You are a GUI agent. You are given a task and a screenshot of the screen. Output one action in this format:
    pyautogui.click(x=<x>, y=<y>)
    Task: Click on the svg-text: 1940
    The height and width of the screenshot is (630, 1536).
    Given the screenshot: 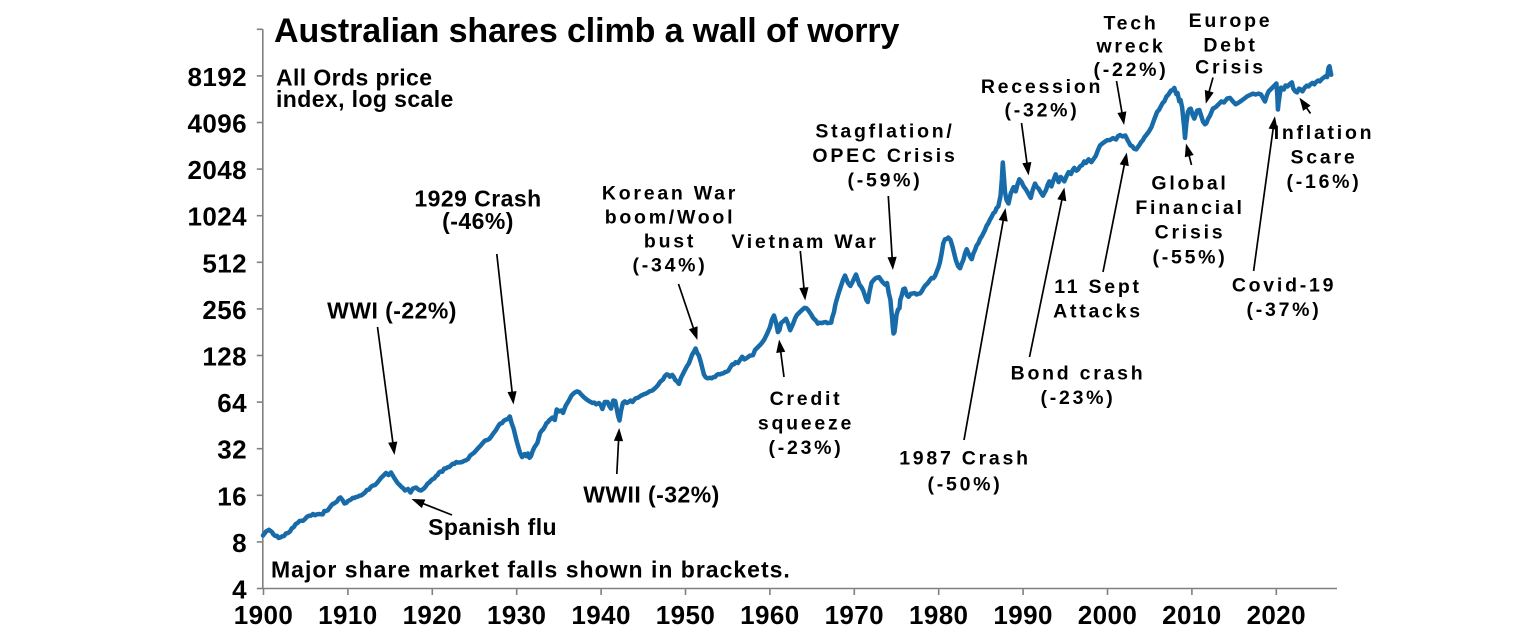 What is the action you would take?
    pyautogui.click(x=600, y=615)
    